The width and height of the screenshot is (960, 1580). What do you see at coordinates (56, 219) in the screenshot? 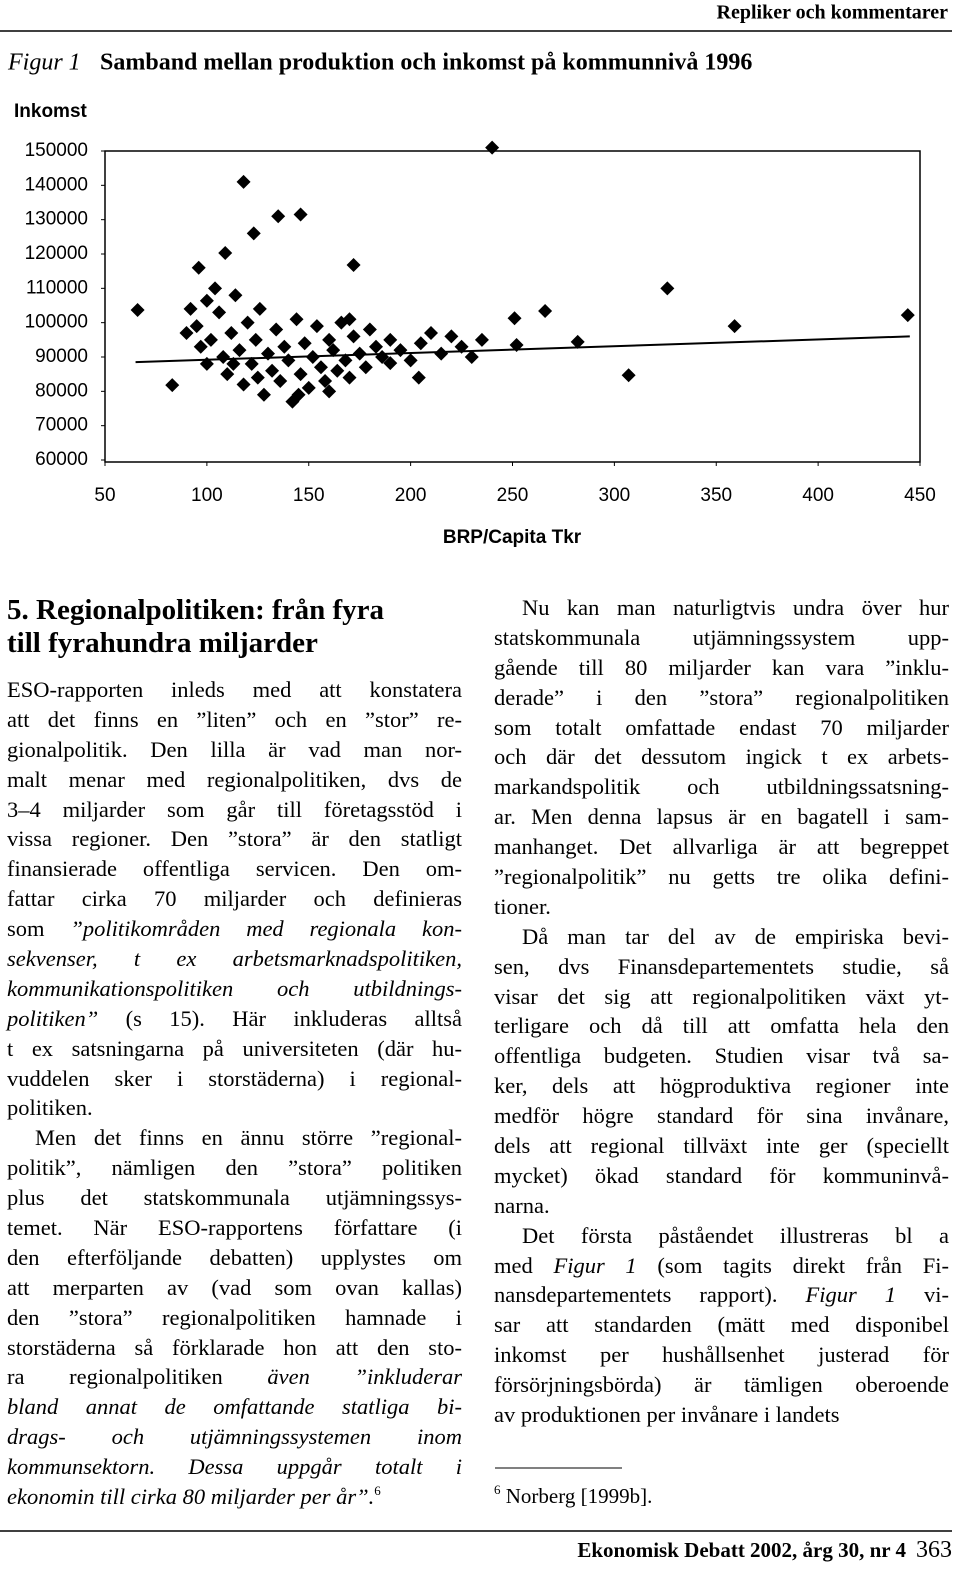
I see `y-tick-label: 130000` at bounding box center [56, 219].